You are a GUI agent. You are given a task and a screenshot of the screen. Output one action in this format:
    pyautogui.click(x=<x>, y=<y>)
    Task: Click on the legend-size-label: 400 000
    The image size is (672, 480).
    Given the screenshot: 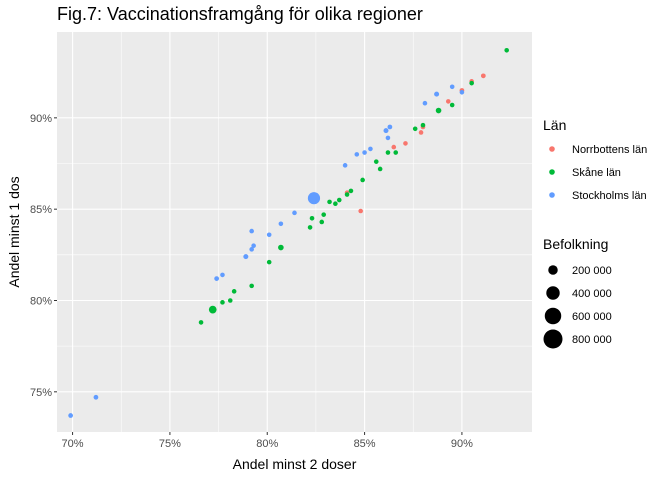 What is the action you would take?
    pyautogui.click(x=592, y=294)
    